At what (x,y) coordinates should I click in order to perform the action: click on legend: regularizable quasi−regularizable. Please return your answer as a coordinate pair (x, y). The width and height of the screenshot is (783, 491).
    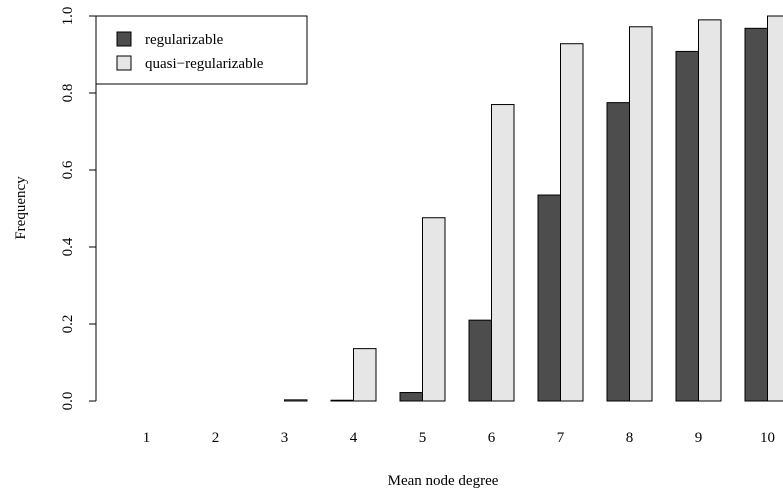
    Looking at the image, I should click on (201, 50).